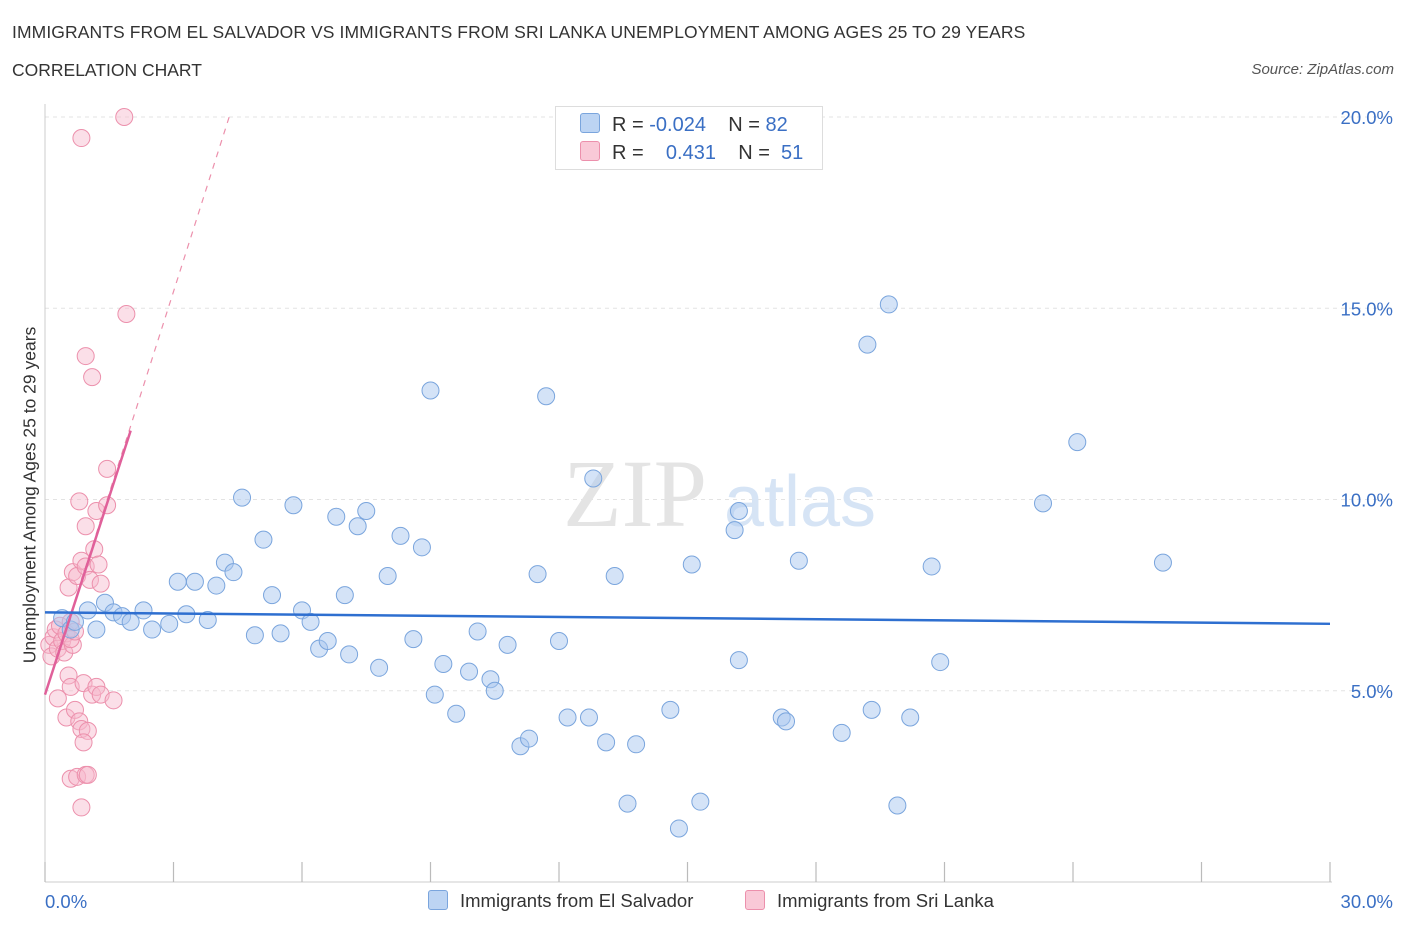 This screenshot has width=1406, height=930. I want to click on x-tick-label: 0.0%, so click(66, 901).